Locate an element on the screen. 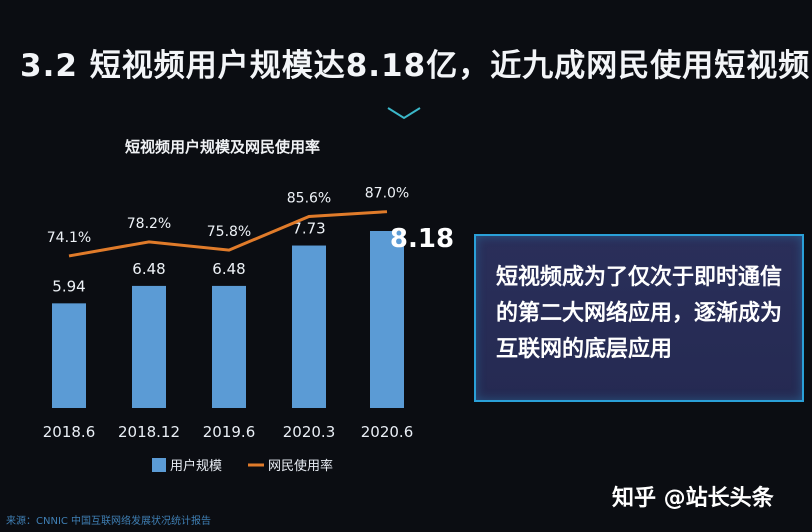  legend-label: 用户规模 is located at coordinates (196, 466).